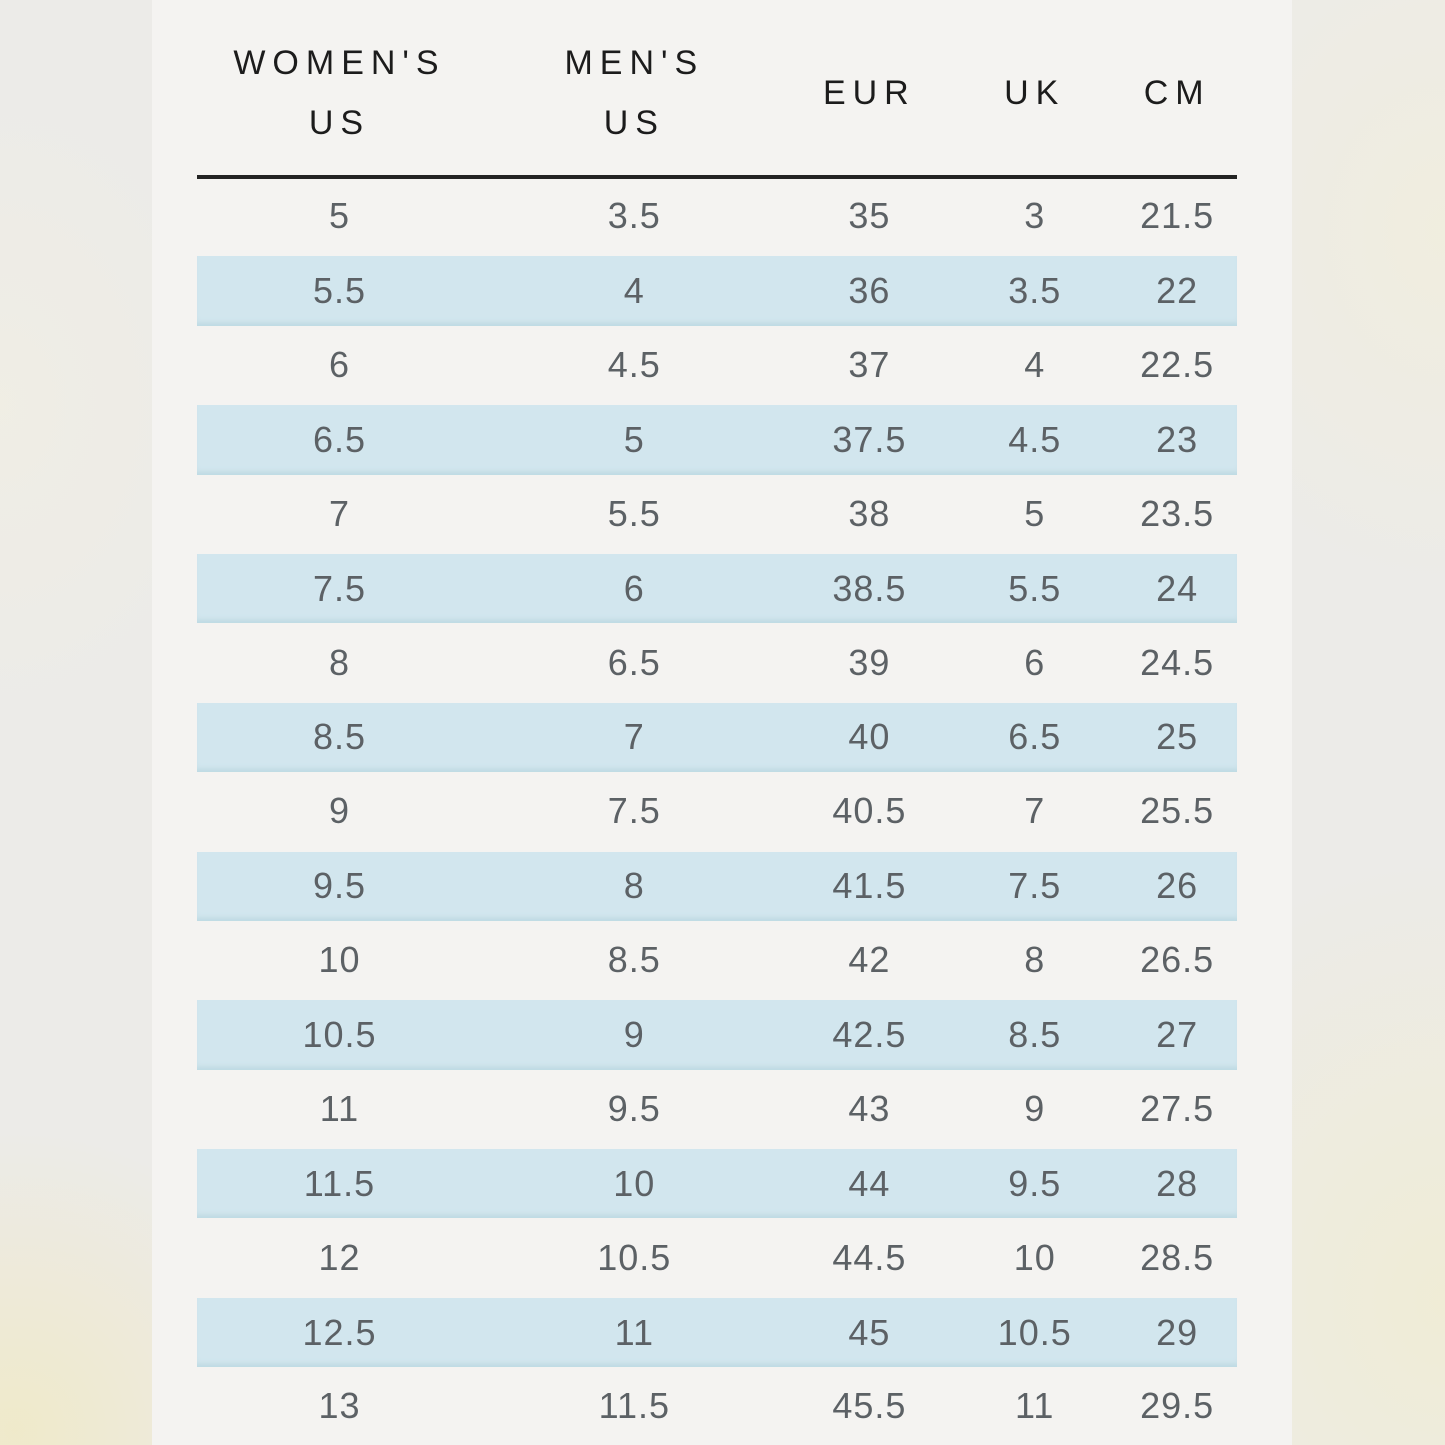 The image size is (1445, 1445). I want to click on table-cell: 3, so click(1035, 216).